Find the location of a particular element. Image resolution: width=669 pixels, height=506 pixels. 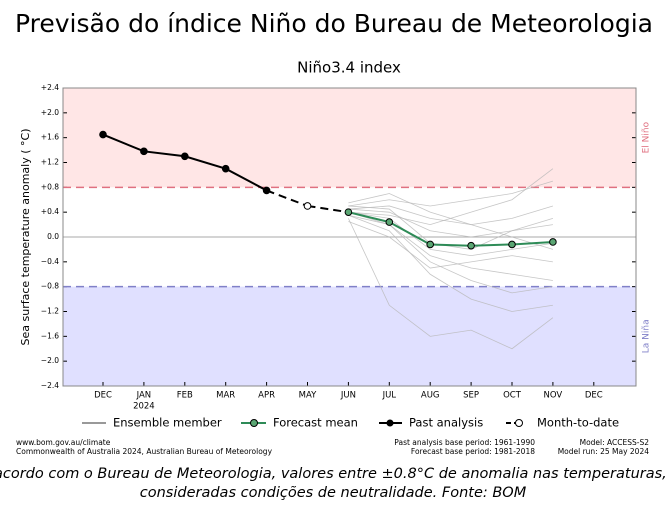

x-tick-label: NOV is located at coordinates (553, 396).